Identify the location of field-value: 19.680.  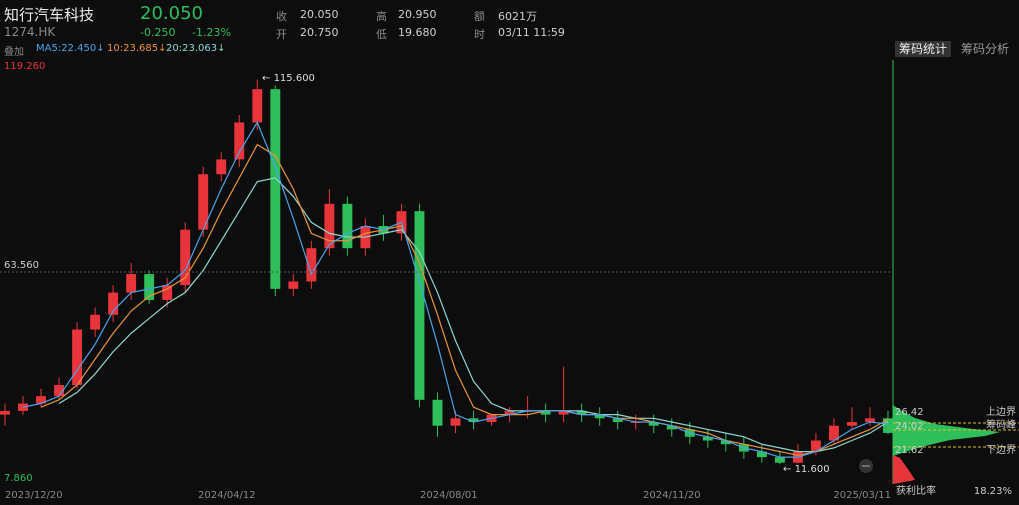
(417, 32).